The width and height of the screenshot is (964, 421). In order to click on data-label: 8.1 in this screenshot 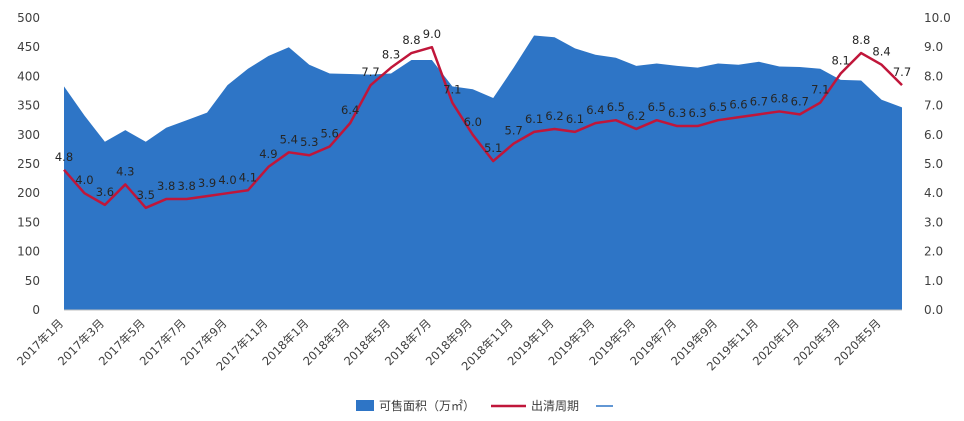, I will do `click(841, 60)`.